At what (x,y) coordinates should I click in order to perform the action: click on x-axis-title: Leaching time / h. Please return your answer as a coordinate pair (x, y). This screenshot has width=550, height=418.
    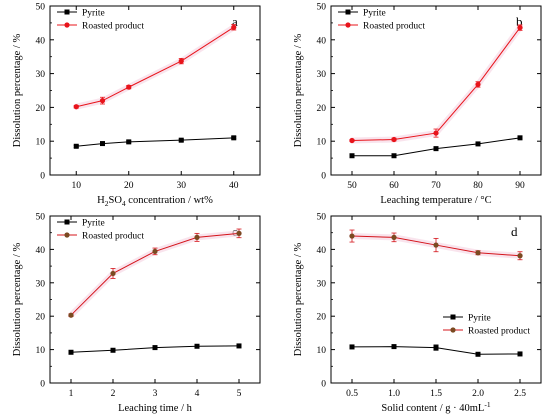
    Looking at the image, I should click on (155, 408).